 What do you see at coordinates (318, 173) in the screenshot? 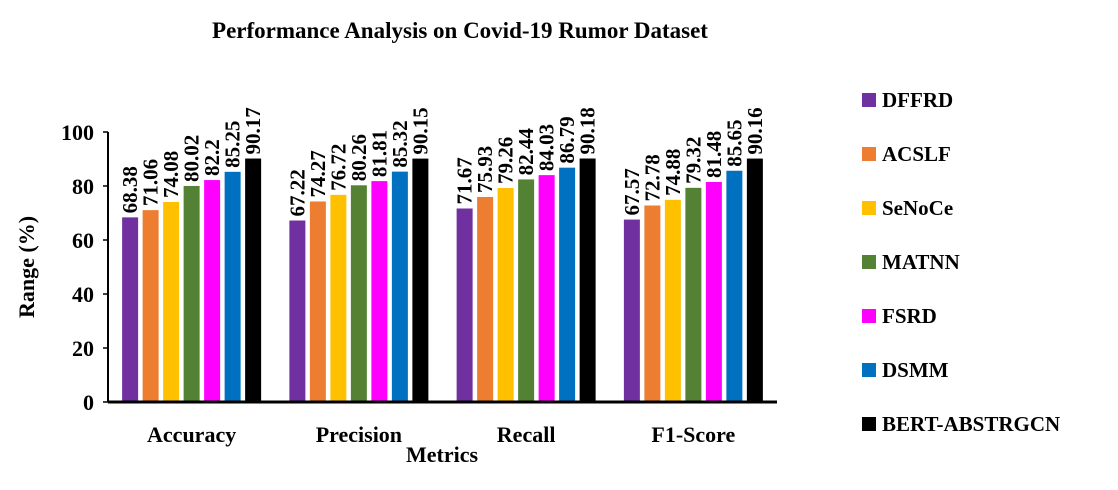
I see `value-label: 74.27` at bounding box center [318, 173].